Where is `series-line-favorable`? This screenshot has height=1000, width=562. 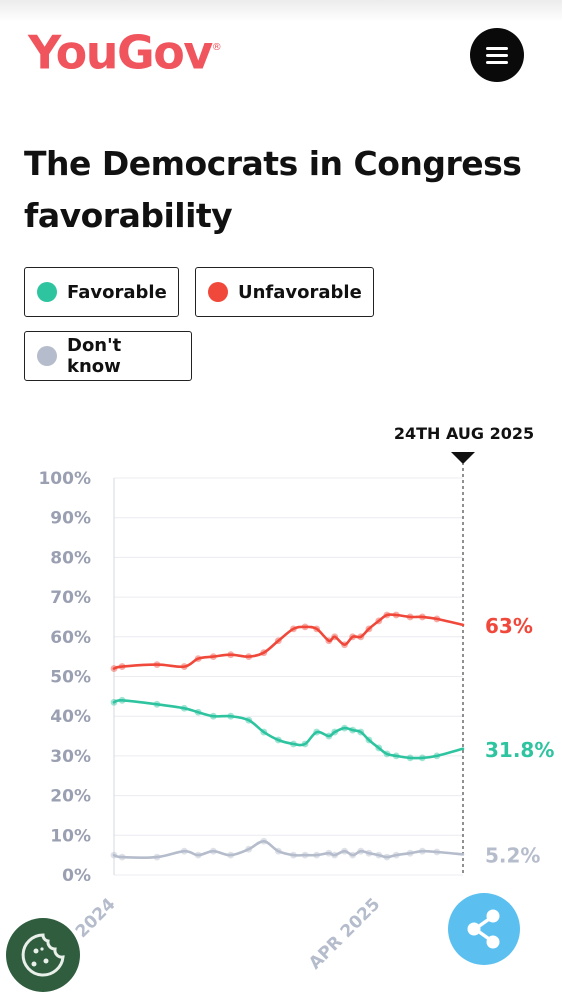 series-line-favorable is located at coordinates (288, 729).